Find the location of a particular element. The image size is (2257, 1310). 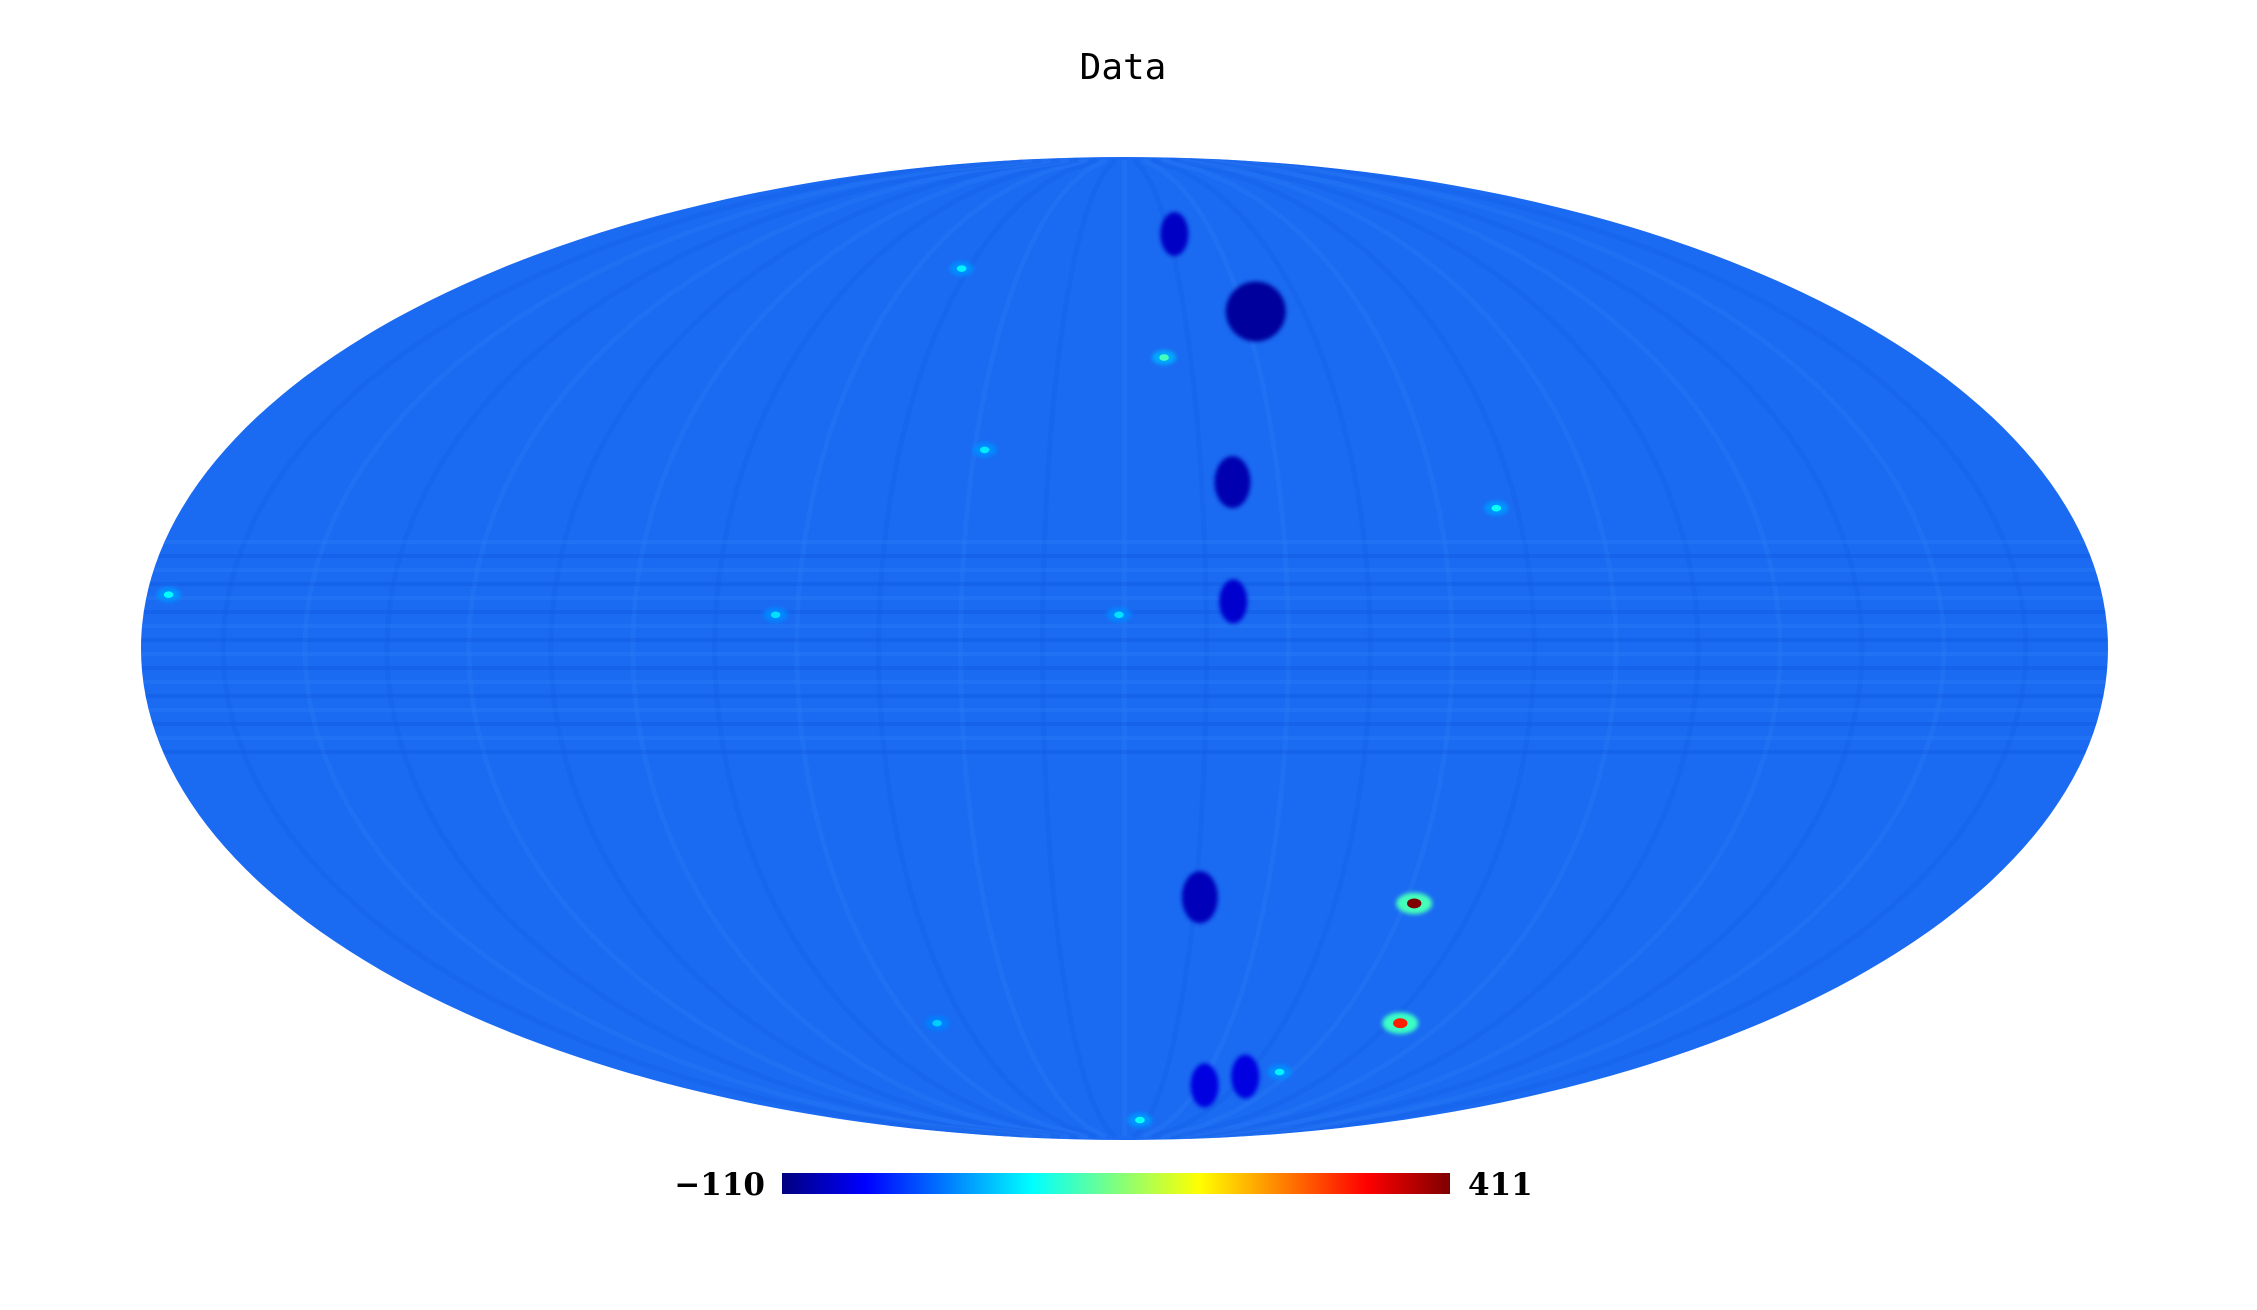

colorbar: −110 411 is located at coordinates (1103, 1185).